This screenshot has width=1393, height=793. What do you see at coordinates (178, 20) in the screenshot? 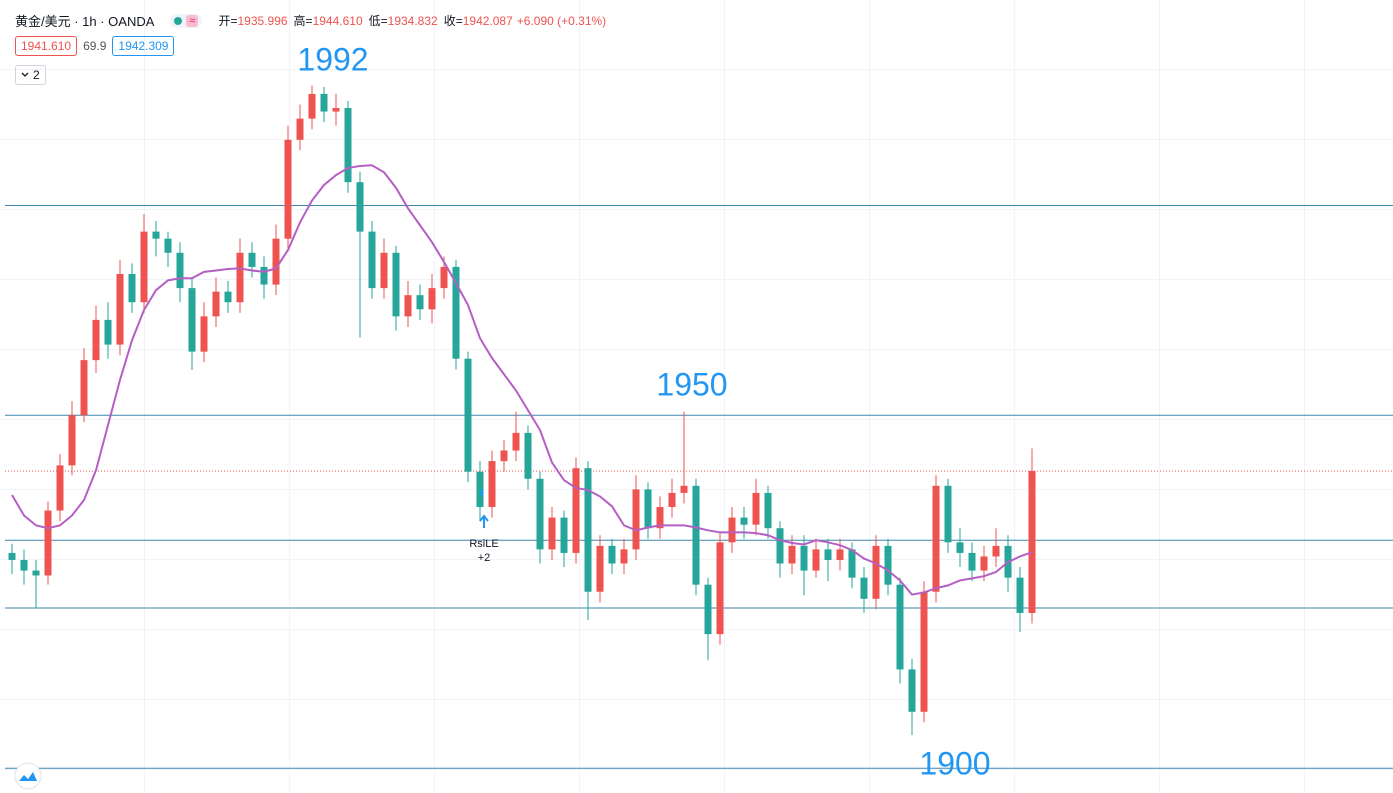
I see `market-dot` at bounding box center [178, 20].